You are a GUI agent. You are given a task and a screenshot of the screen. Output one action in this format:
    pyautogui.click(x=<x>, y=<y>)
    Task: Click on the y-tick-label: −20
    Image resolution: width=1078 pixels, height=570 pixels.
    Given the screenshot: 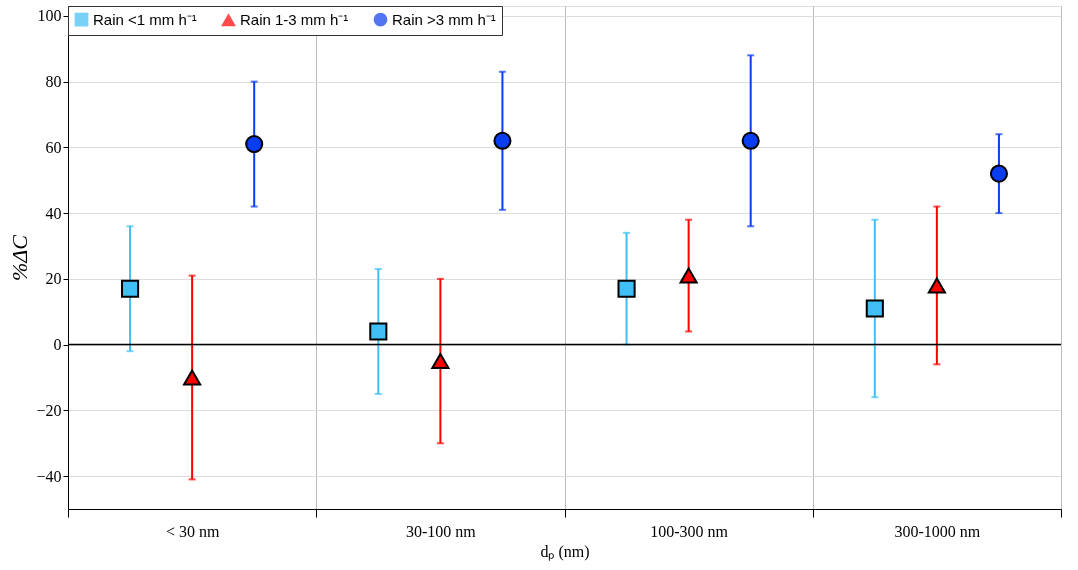 What is the action you would take?
    pyautogui.click(x=49, y=410)
    